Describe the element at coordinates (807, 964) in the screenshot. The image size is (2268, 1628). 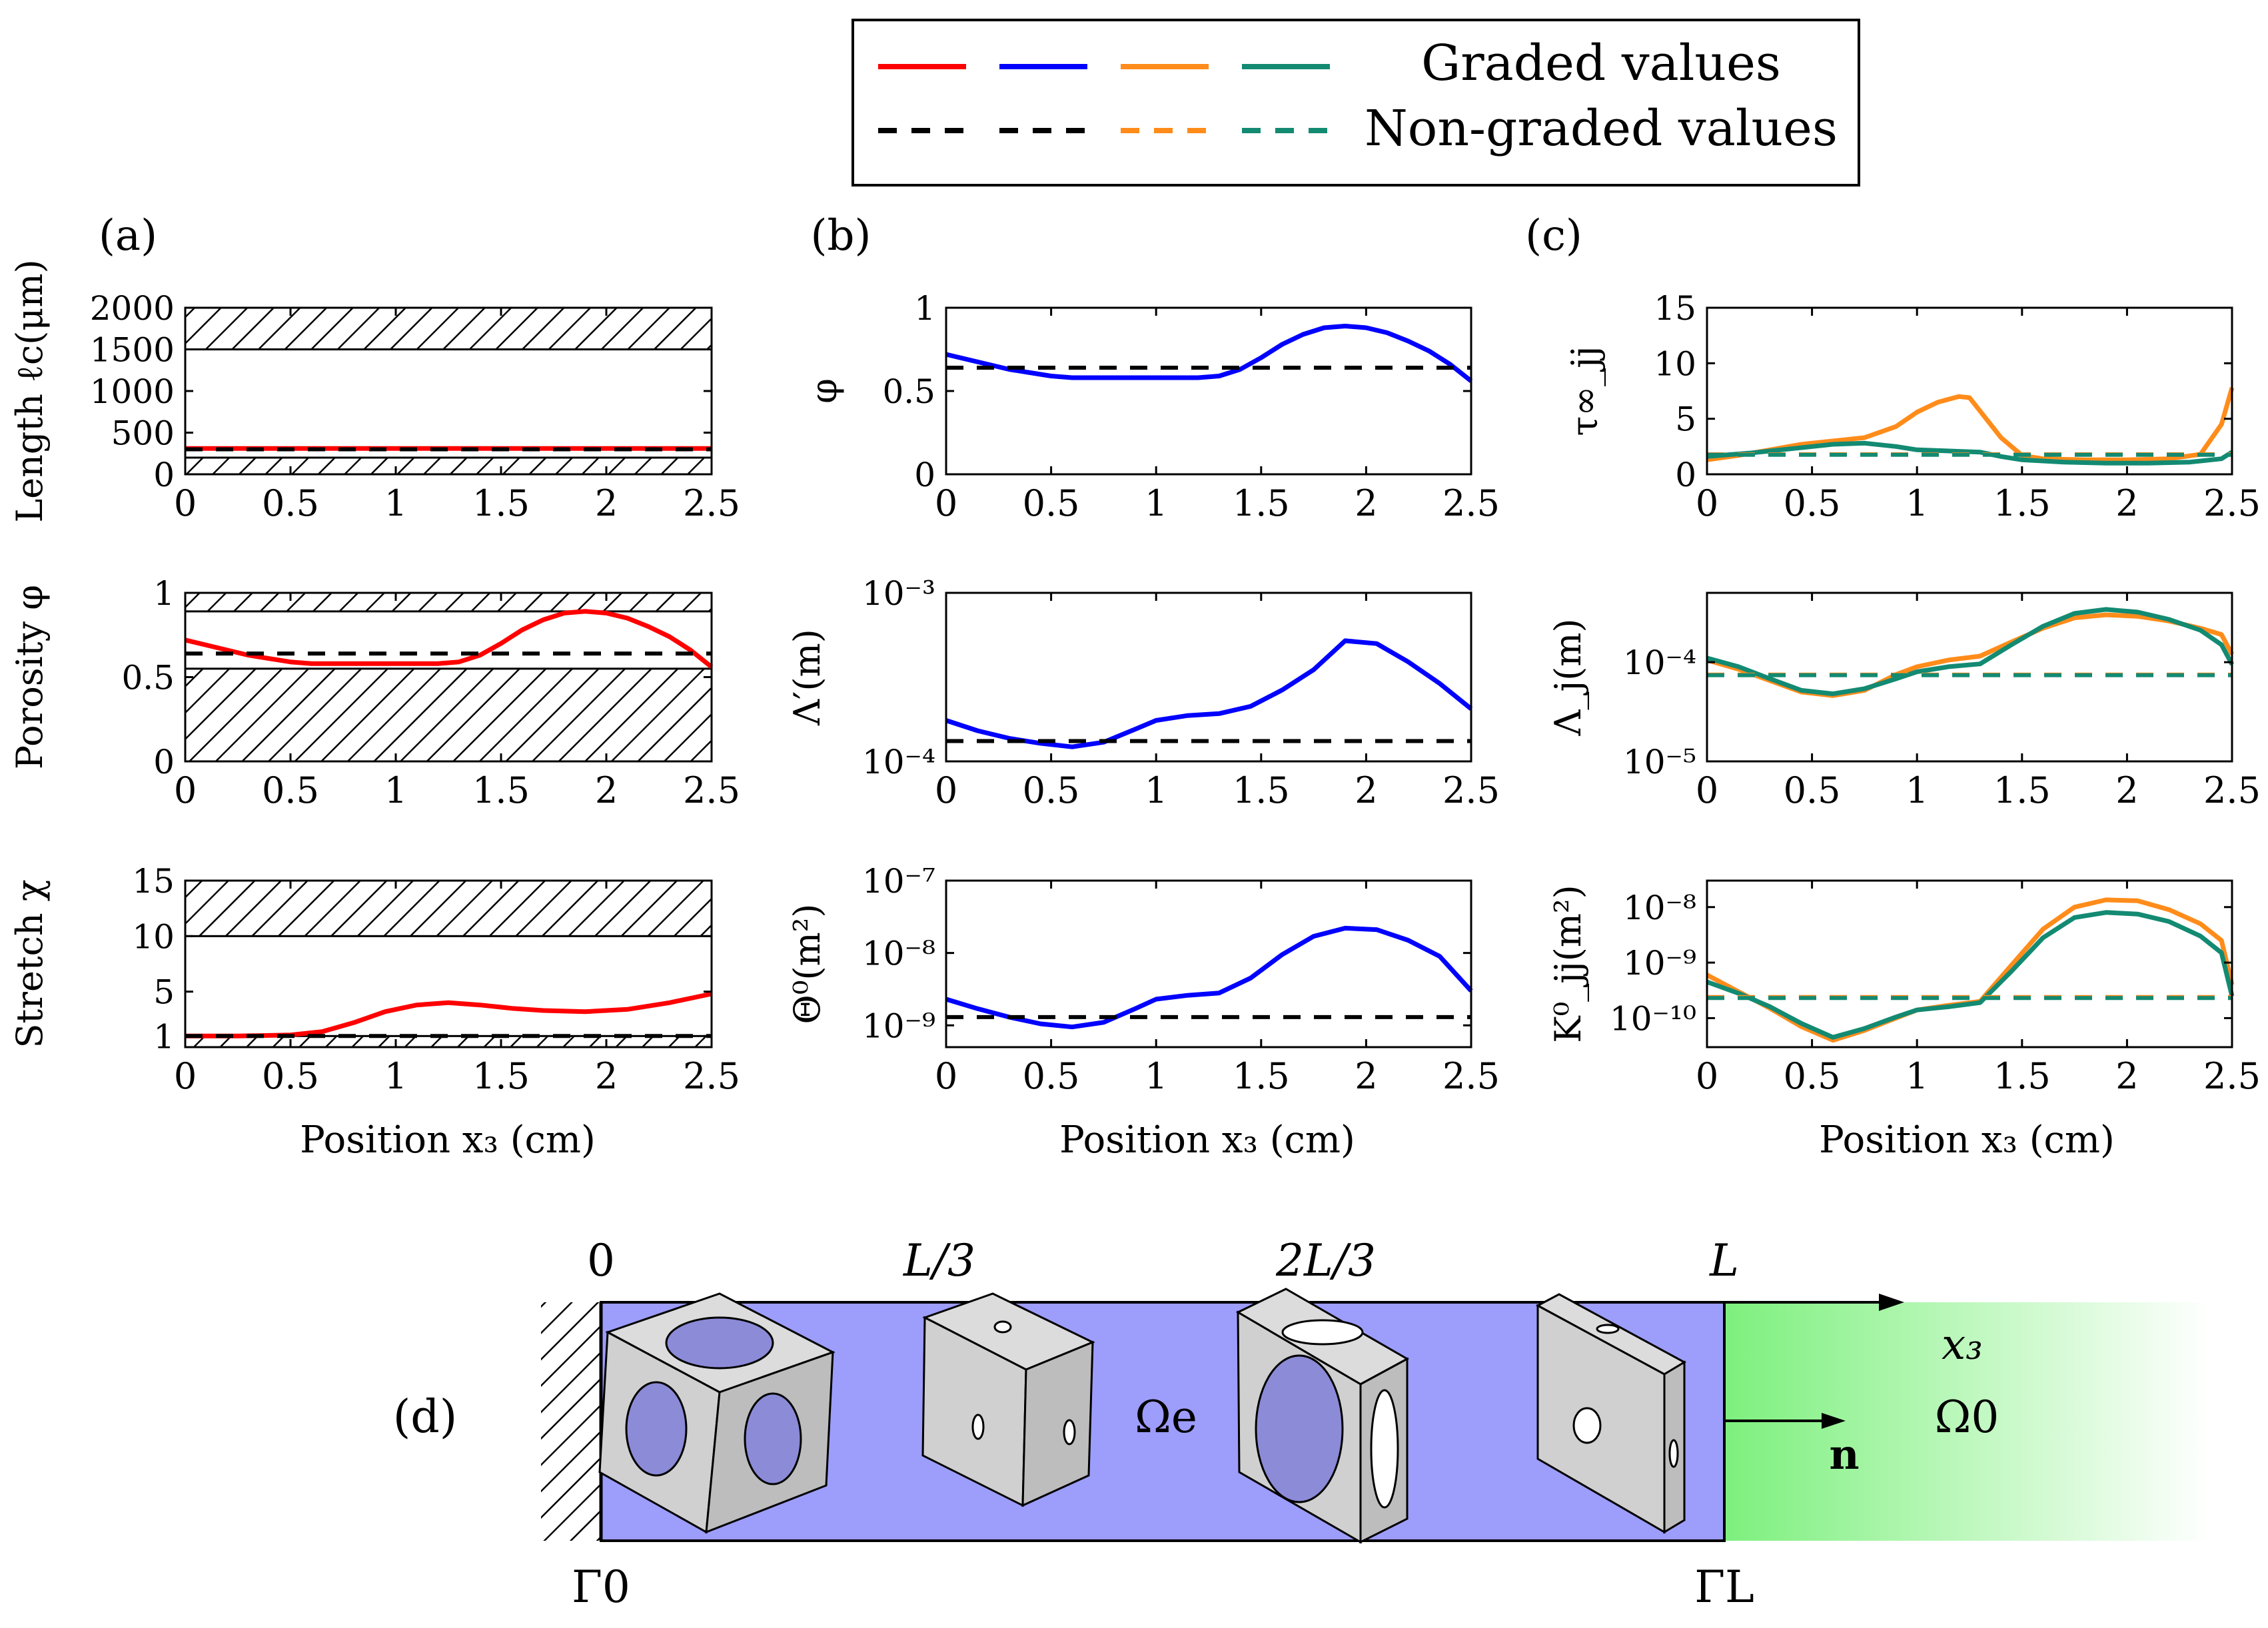
I see `y-axis-label: Θ⁰(m²)` at that location.